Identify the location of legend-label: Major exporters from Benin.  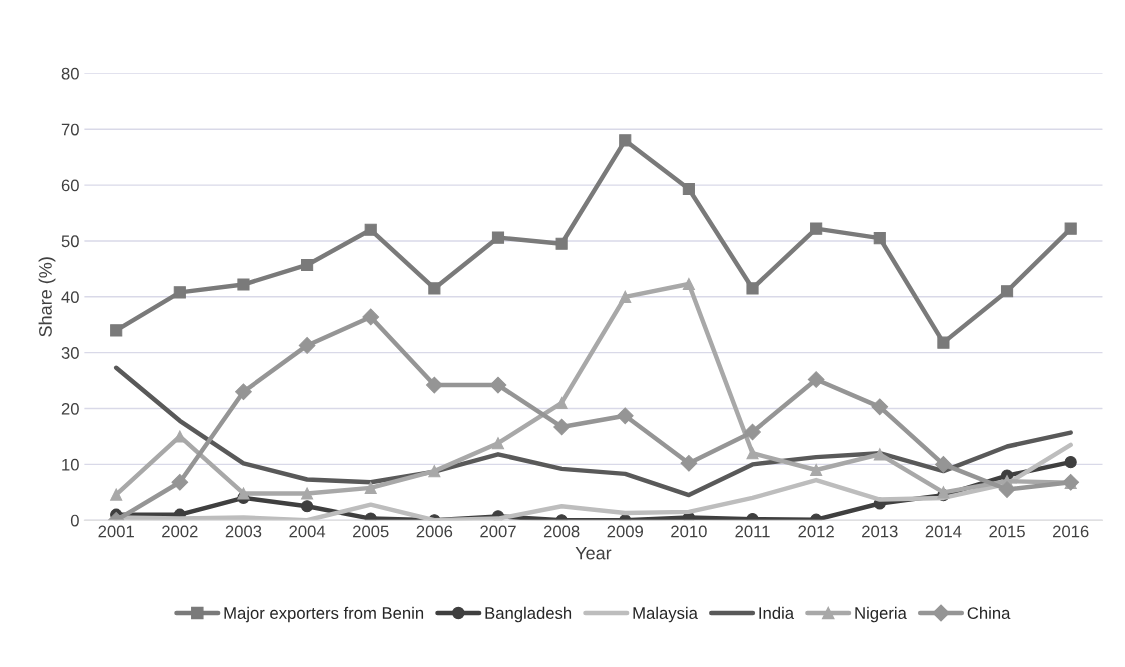
(324, 614).